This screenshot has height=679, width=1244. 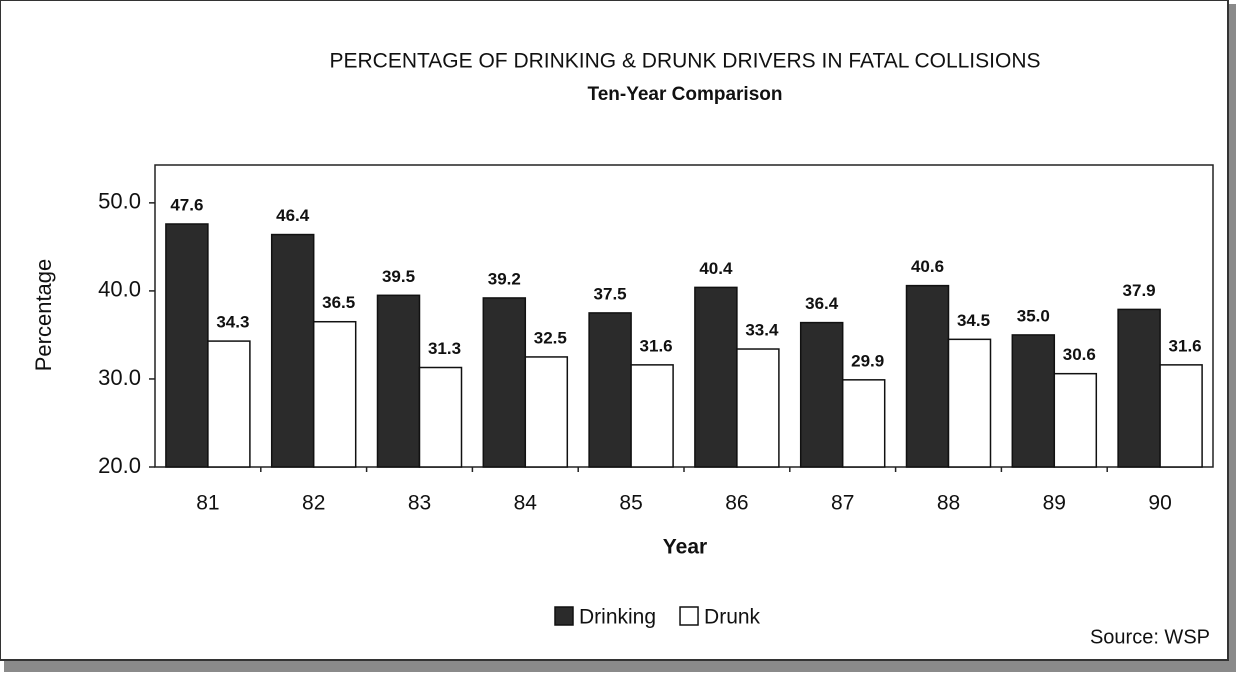 I want to click on x-tick-label: 83, so click(x=419, y=503).